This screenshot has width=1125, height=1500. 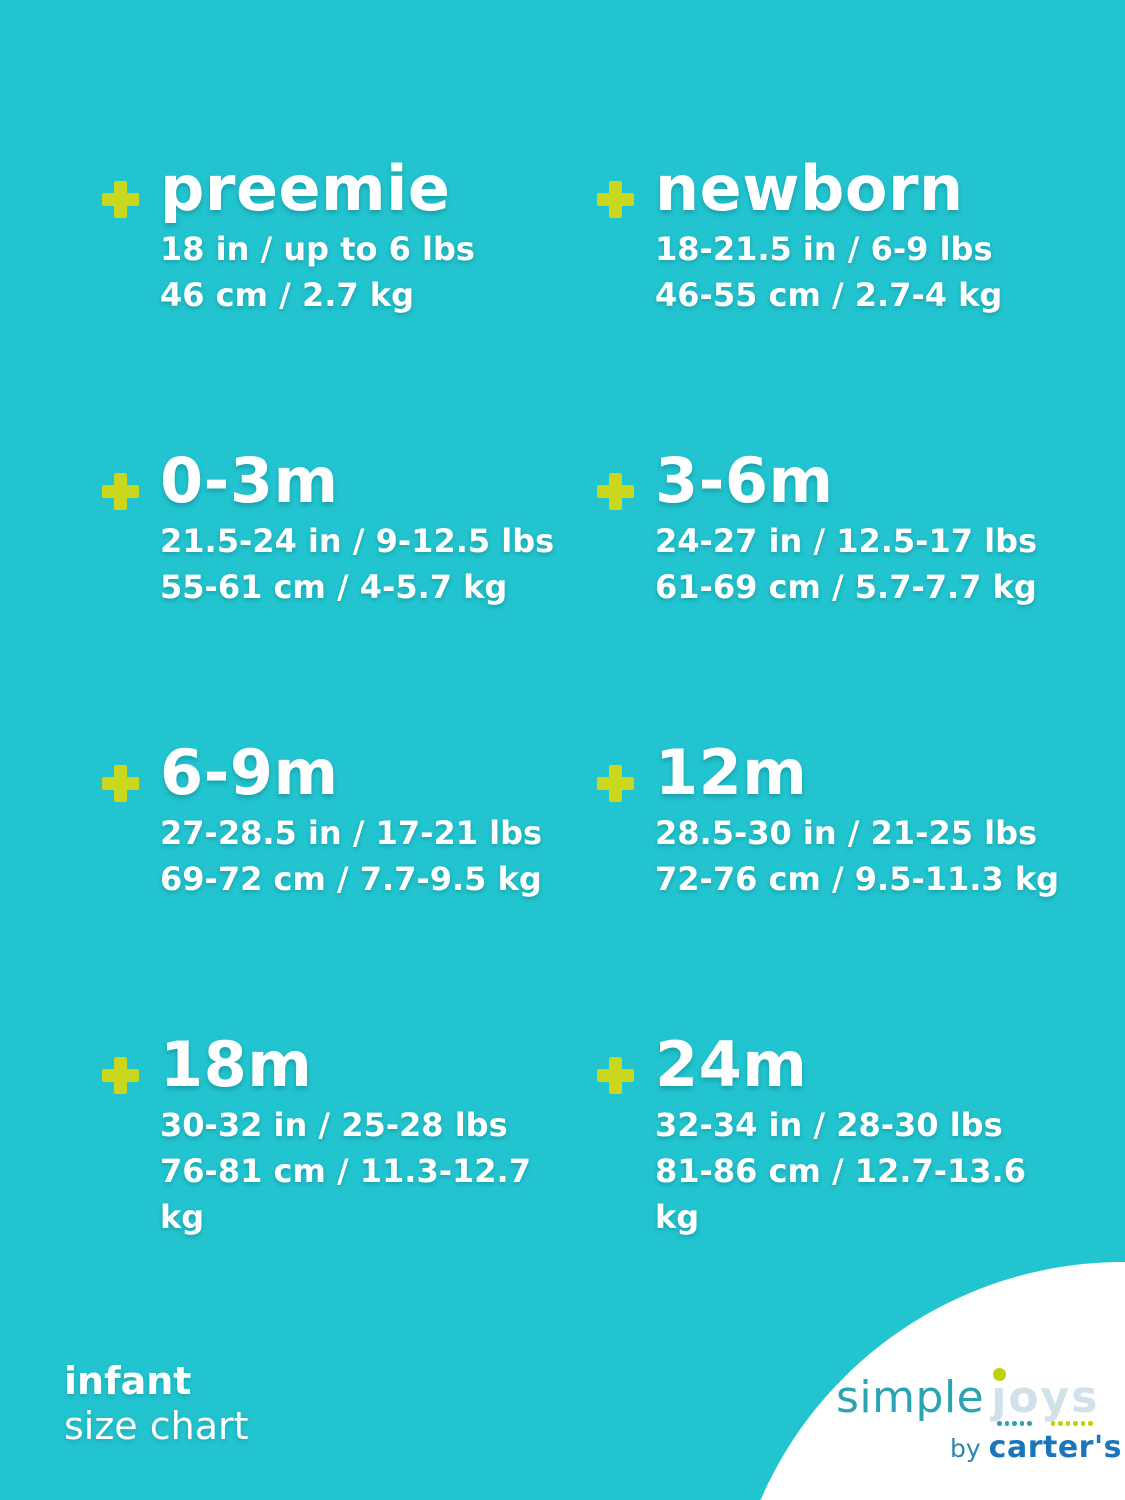 What do you see at coordinates (846, 833) in the screenshot?
I see `size-range-imperial: 28.5-30 in / 21-25 lbs` at bounding box center [846, 833].